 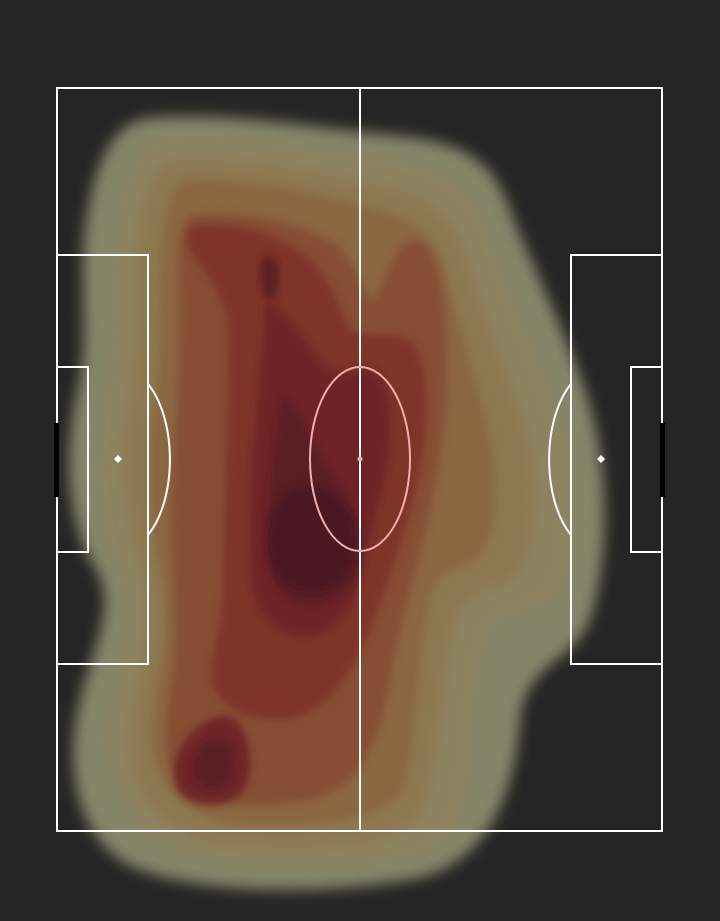 What do you see at coordinates (214, 764) in the screenshot?
I see `heat-level-7-lower` at bounding box center [214, 764].